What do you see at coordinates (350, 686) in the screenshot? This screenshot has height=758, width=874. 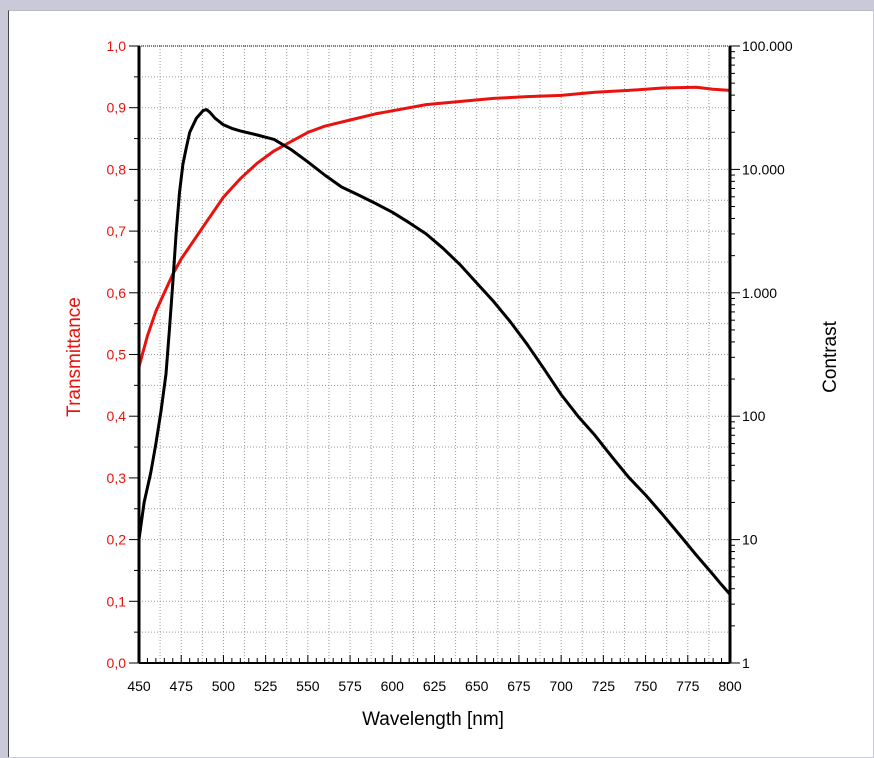 I see `x-tick-label: 575` at bounding box center [350, 686].